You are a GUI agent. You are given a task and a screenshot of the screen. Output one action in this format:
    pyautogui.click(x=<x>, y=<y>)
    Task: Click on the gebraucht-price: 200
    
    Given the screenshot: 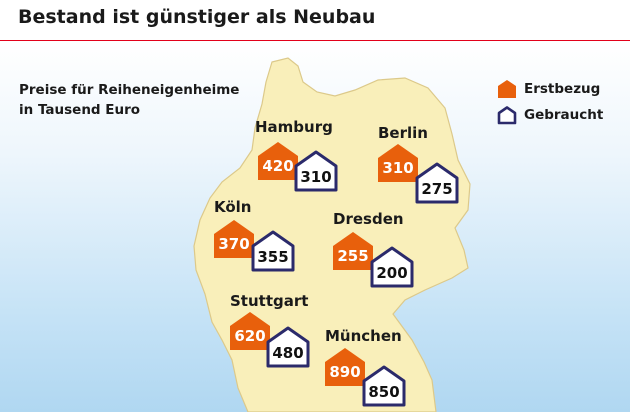 What is the action you would take?
    pyautogui.click(x=391, y=273)
    